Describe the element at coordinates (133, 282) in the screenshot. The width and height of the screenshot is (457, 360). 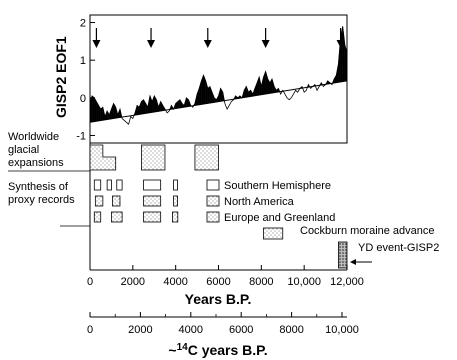
I see `x-tick-label: 2000` at that location.